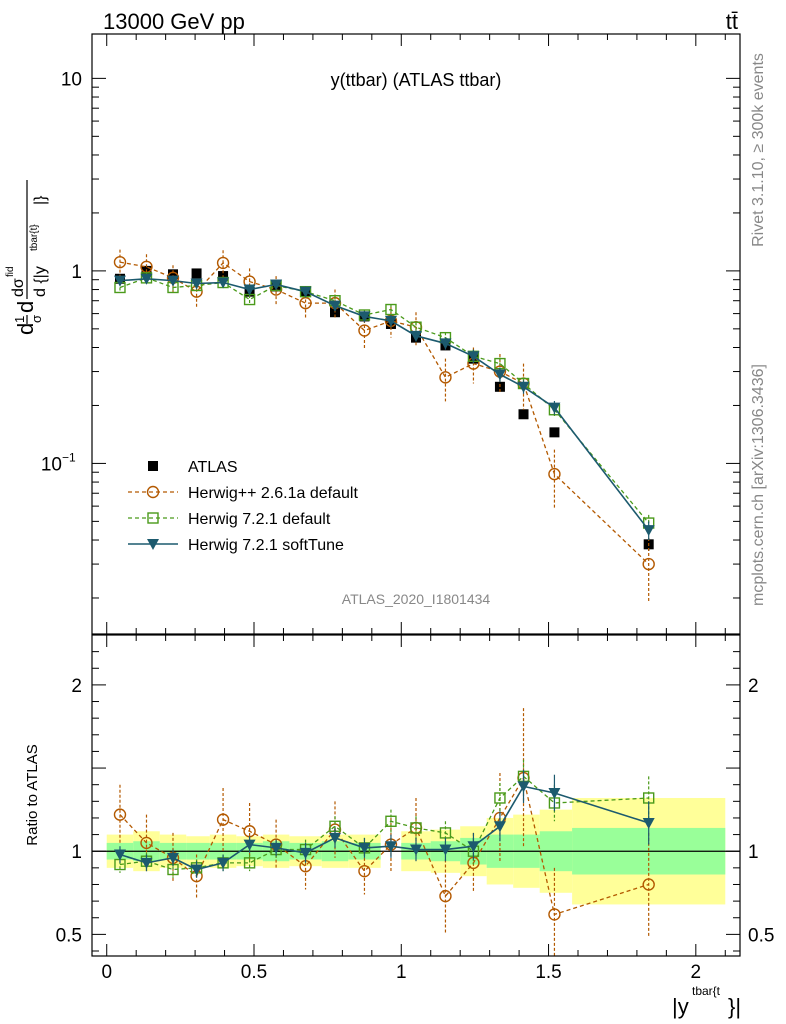 The image size is (786, 1024). I want to click on legend-entry-data: ATLAS, so click(193, 467).